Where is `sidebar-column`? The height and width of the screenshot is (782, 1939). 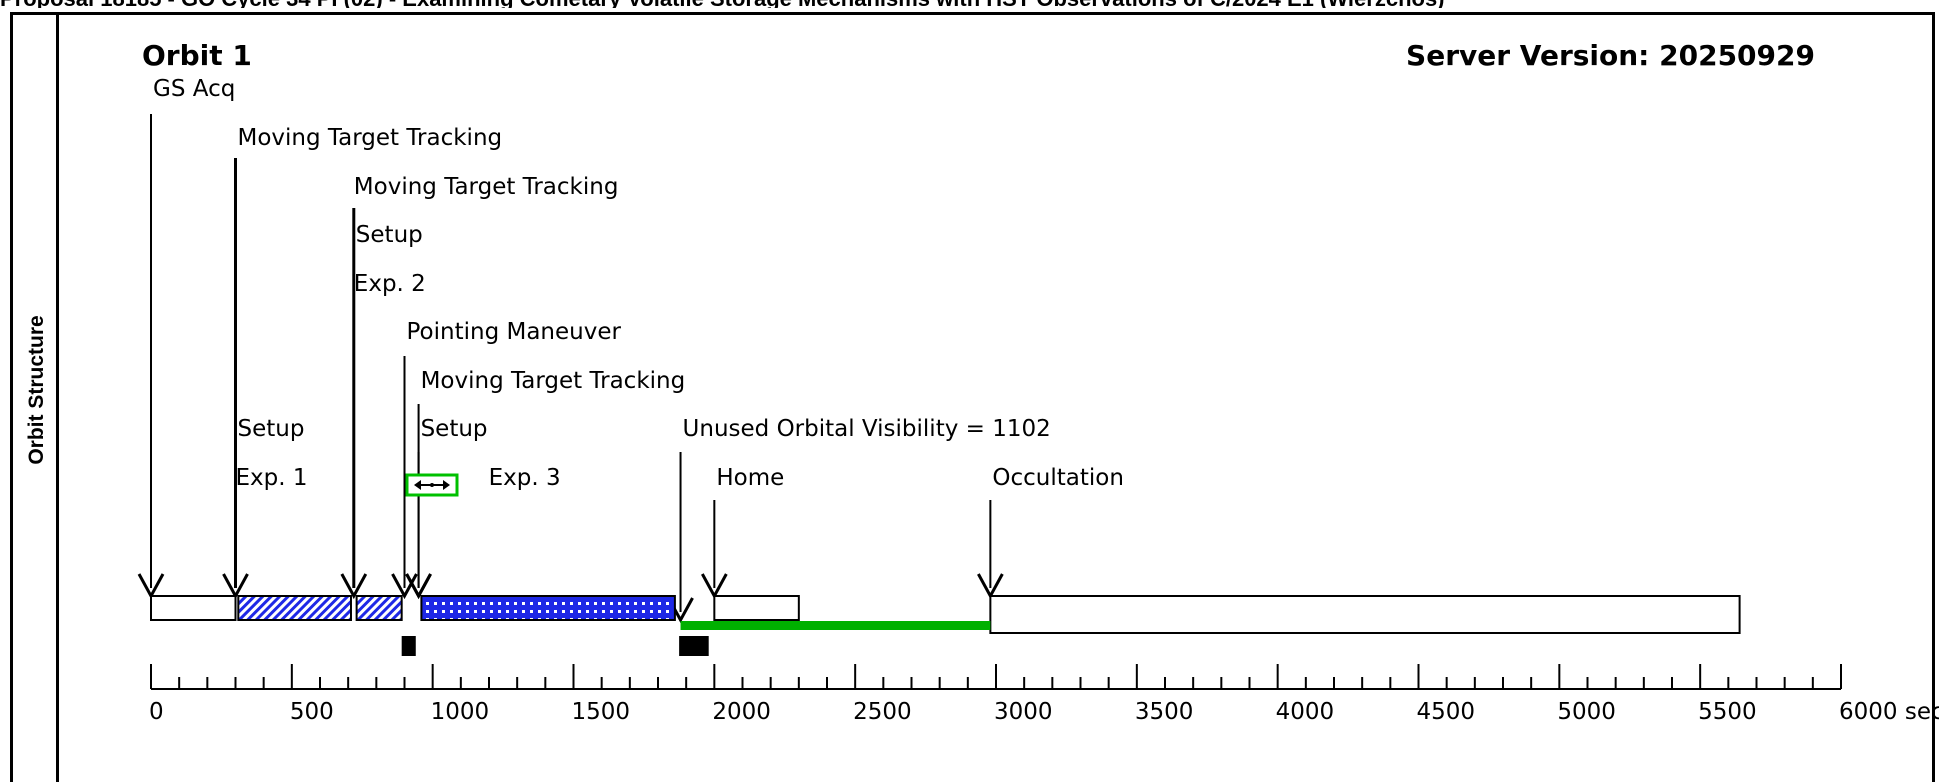 sidebar-column is located at coordinates (34, 397).